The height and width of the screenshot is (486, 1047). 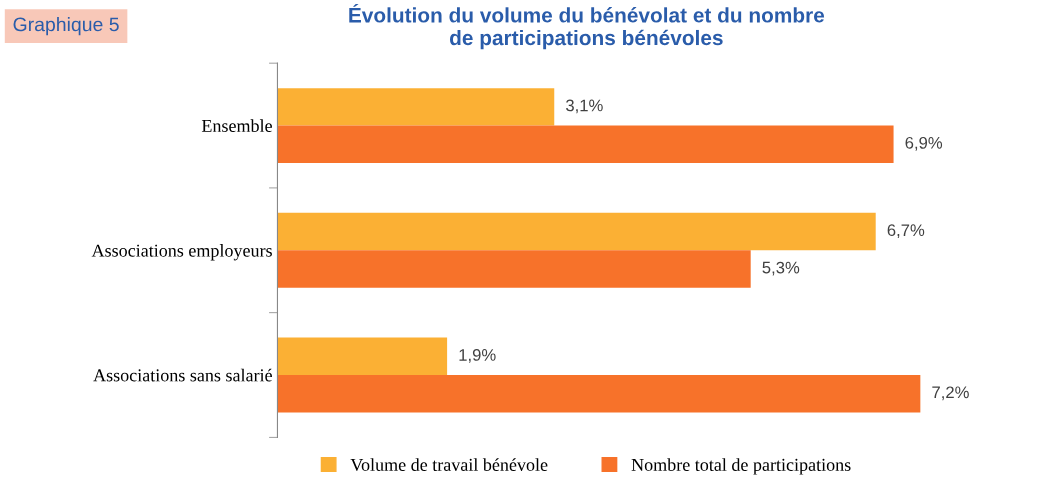 What do you see at coordinates (236, 125) in the screenshot?
I see `y-tick-label: Ensemble` at bounding box center [236, 125].